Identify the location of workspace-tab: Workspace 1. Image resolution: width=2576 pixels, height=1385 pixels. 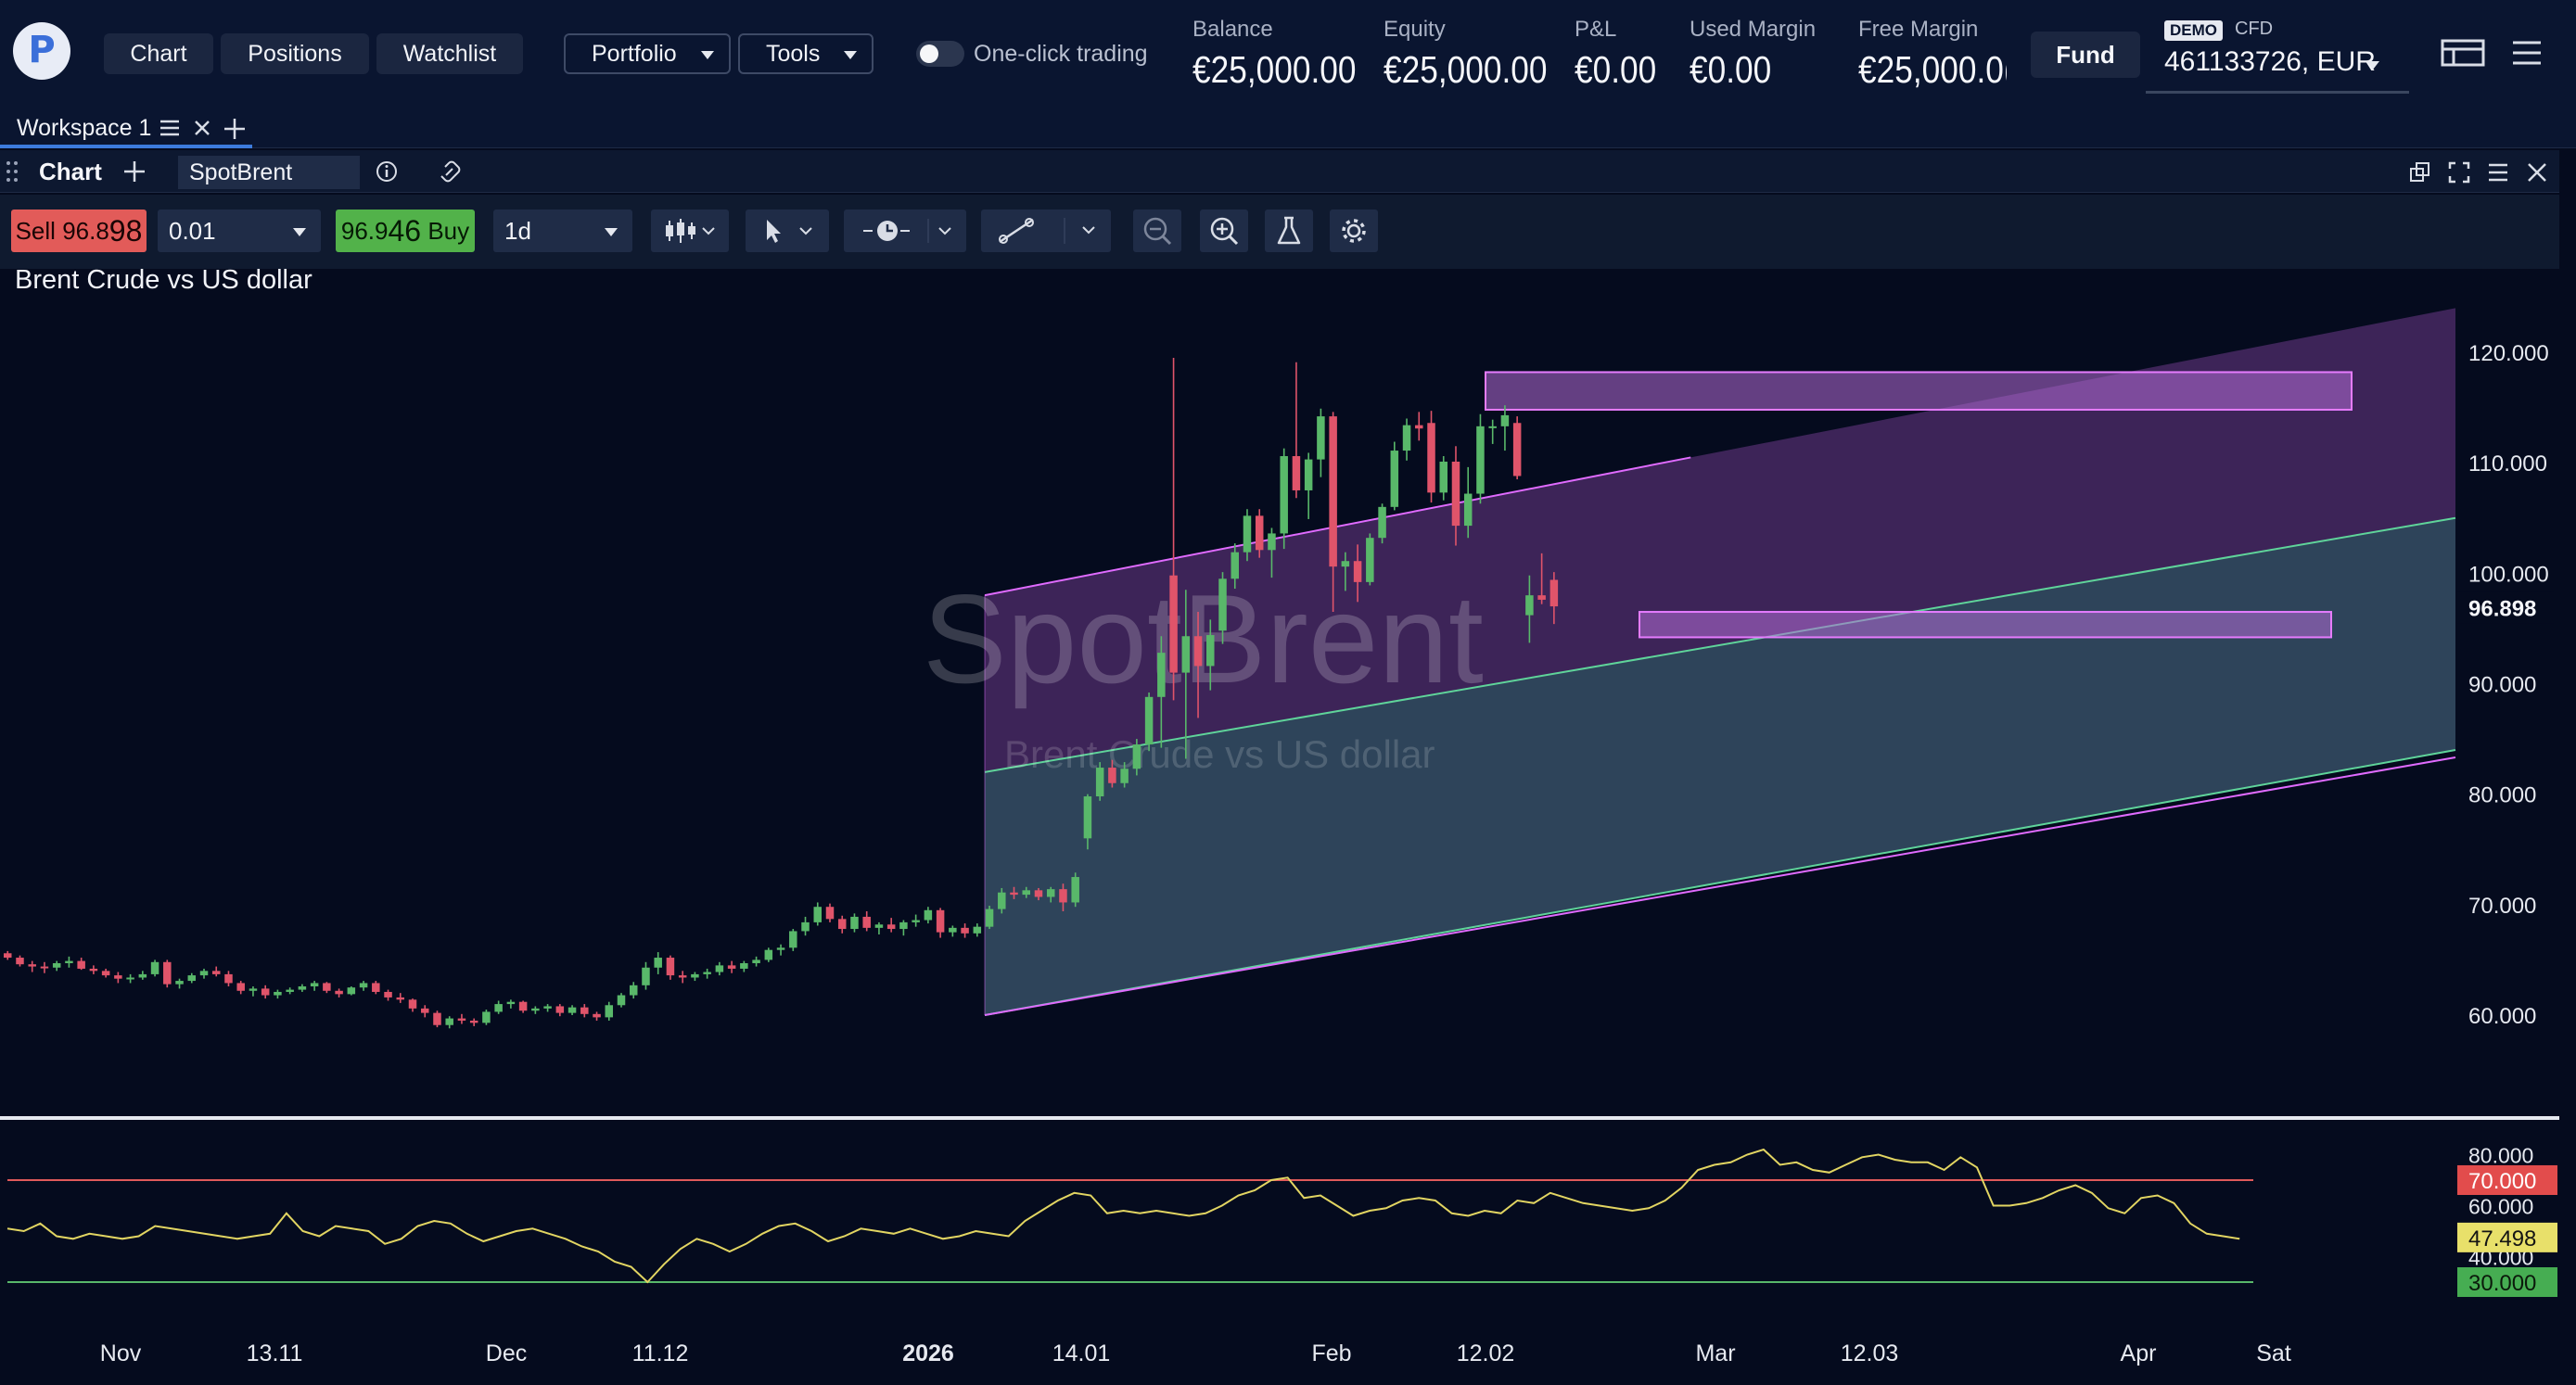
(84, 127).